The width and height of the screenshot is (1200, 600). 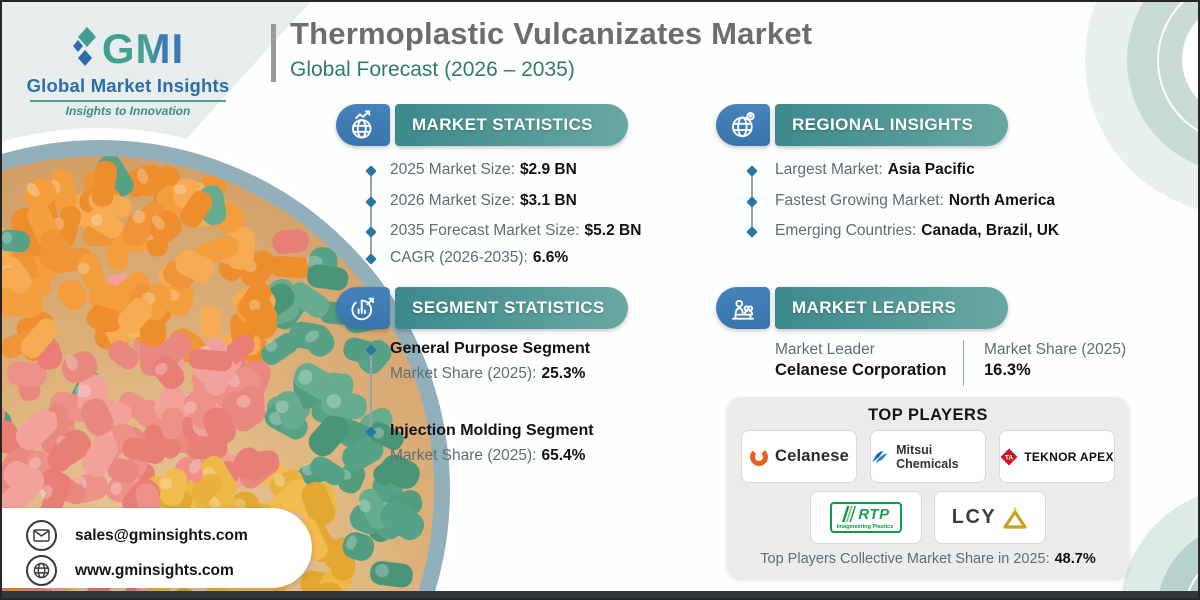 I want to click on lcy-triangle-icon, so click(x=1015, y=517).